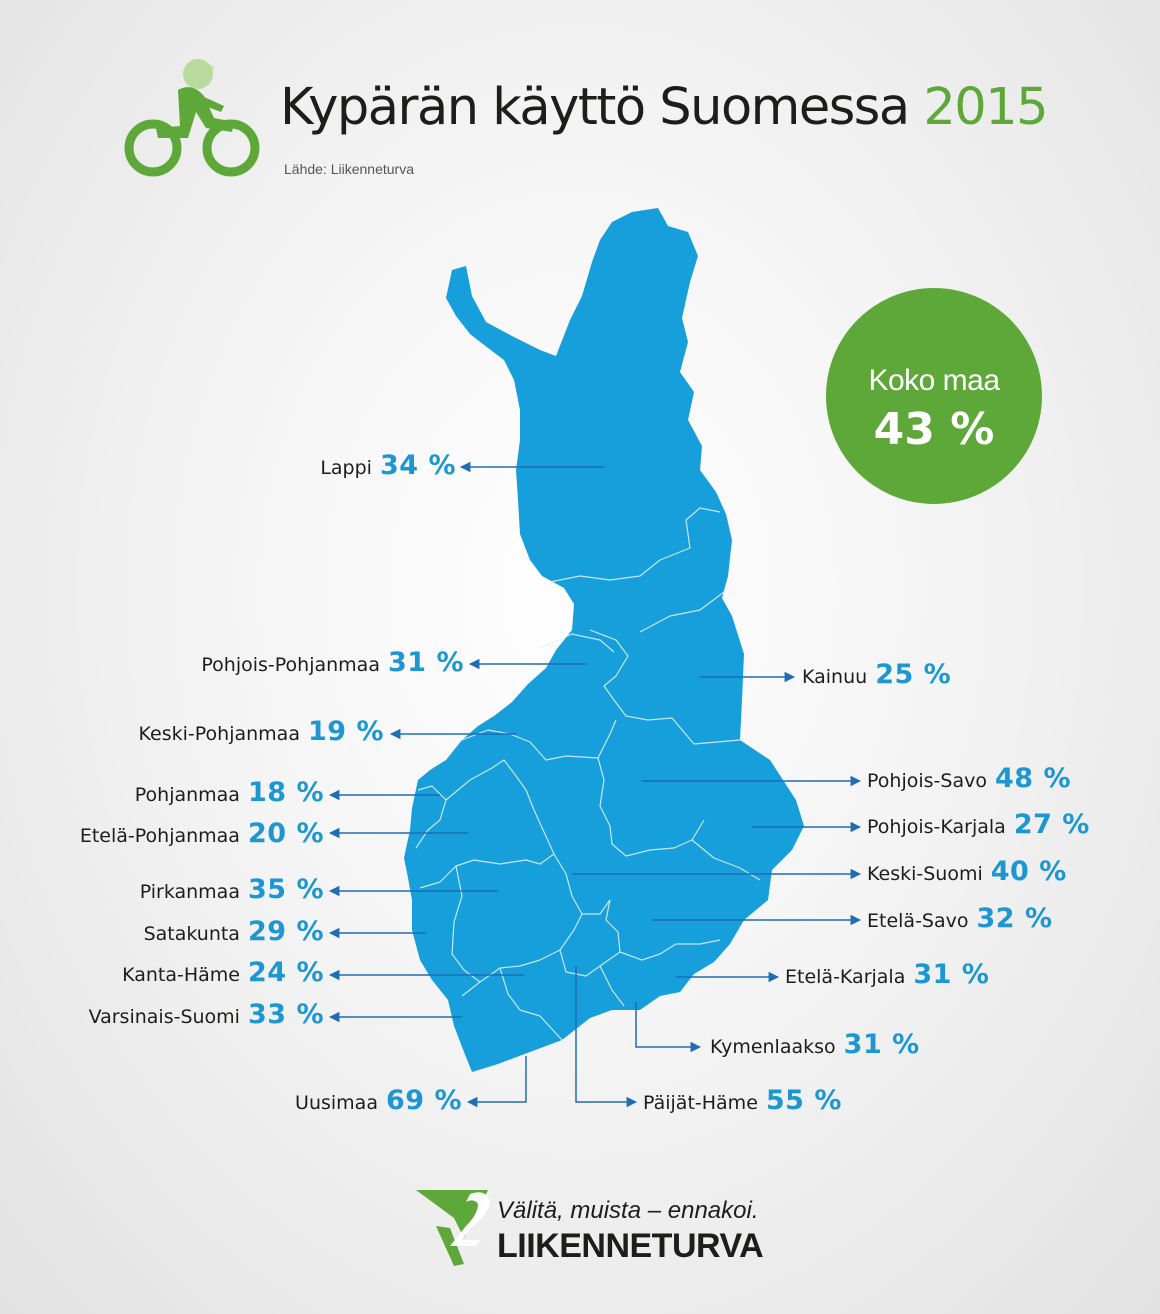 The height and width of the screenshot is (1314, 1160). Describe the element at coordinates (285, 792) in the screenshot. I see `region-value: 18 %` at that location.